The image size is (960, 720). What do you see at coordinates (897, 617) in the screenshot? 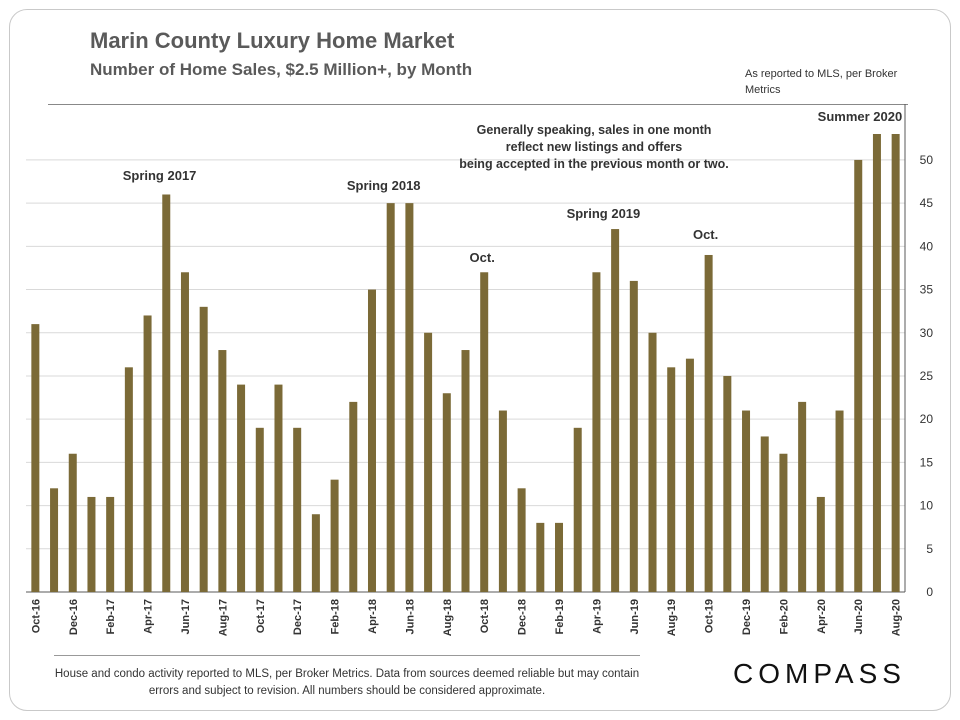
I see `x-tick-label: Aug-20` at bounding box center [897, 617].